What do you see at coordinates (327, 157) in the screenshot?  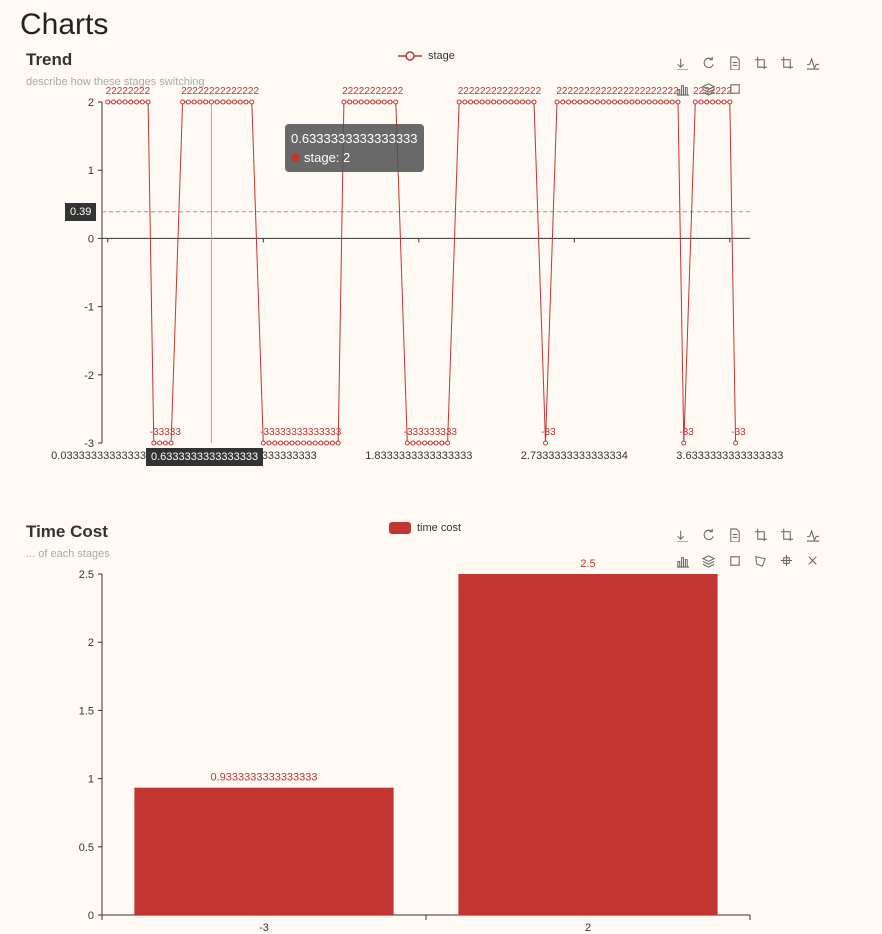 I see `tooltip-series-value: stage: 2` at bounding box center [327, 157].